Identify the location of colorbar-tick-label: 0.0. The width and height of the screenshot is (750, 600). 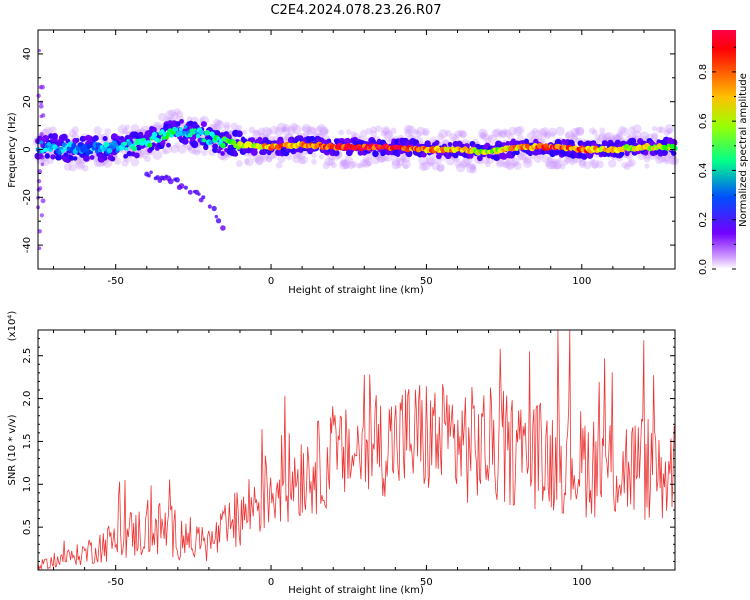
(703, 267).